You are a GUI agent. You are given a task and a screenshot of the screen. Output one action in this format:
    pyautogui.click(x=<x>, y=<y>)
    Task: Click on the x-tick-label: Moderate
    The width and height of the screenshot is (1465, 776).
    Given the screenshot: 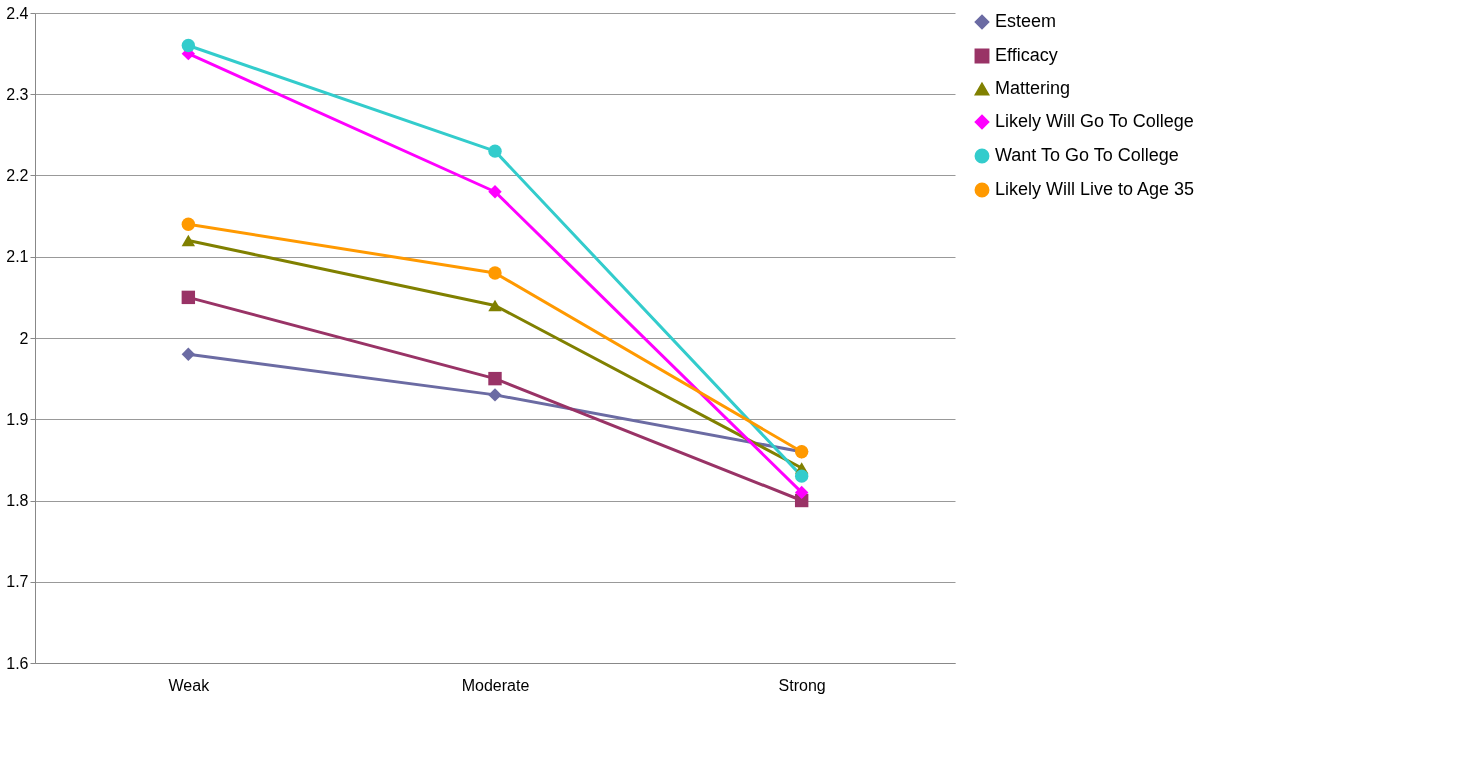 What is the action you would take?
    pyautogui.click(x=495, y=685)
    